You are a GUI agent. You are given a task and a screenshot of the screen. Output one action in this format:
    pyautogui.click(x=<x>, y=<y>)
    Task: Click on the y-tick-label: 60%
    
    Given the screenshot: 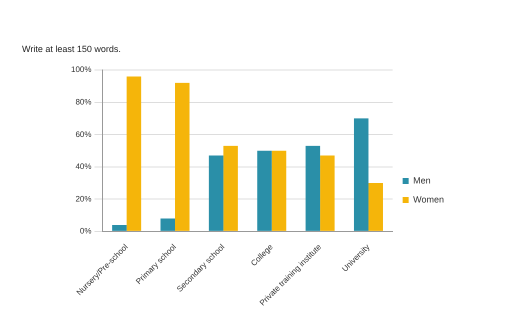 What is the action you would take?
    pyautogui.click(x=83, y=134)
    